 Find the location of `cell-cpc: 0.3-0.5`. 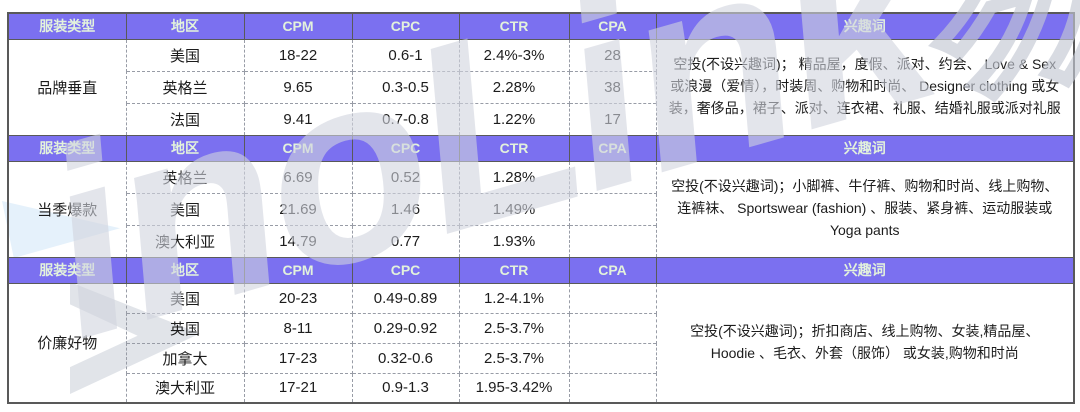

cell-cpc: 0.3-0.5 is located at coordinates (405, 87).